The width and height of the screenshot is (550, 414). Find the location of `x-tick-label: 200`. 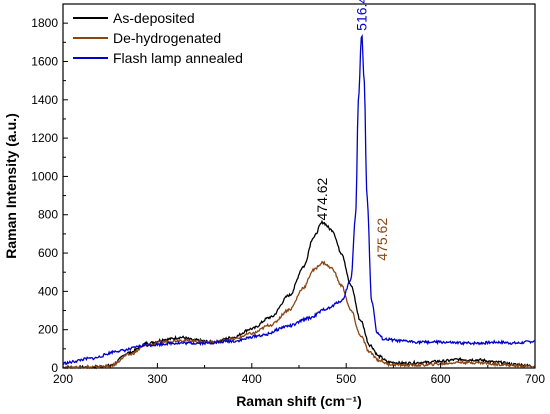

x-tick-label: 200 is located at coordinates (63, 379).